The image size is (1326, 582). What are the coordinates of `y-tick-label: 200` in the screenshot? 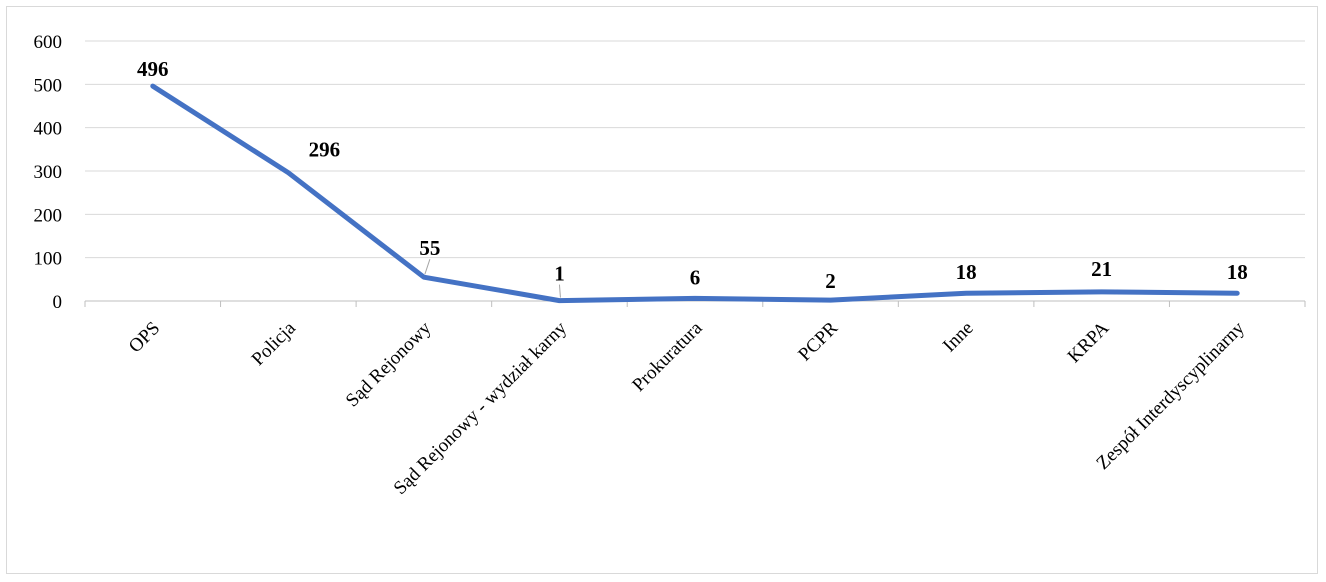 It's located at (48, 215).